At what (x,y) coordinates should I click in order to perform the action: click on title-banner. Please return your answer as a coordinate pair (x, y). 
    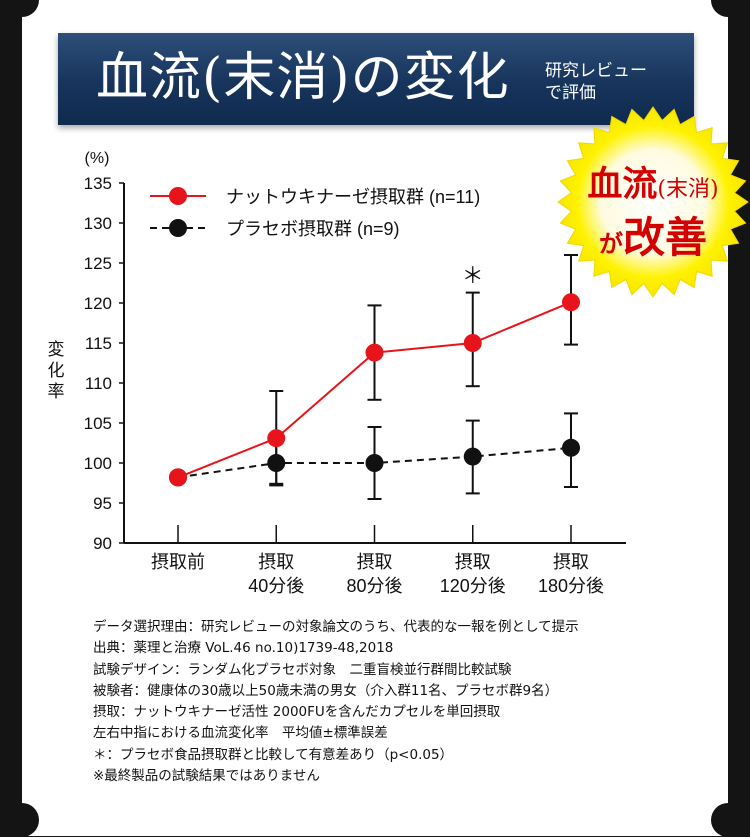
    Looking at the image, I should click on (376, 79).